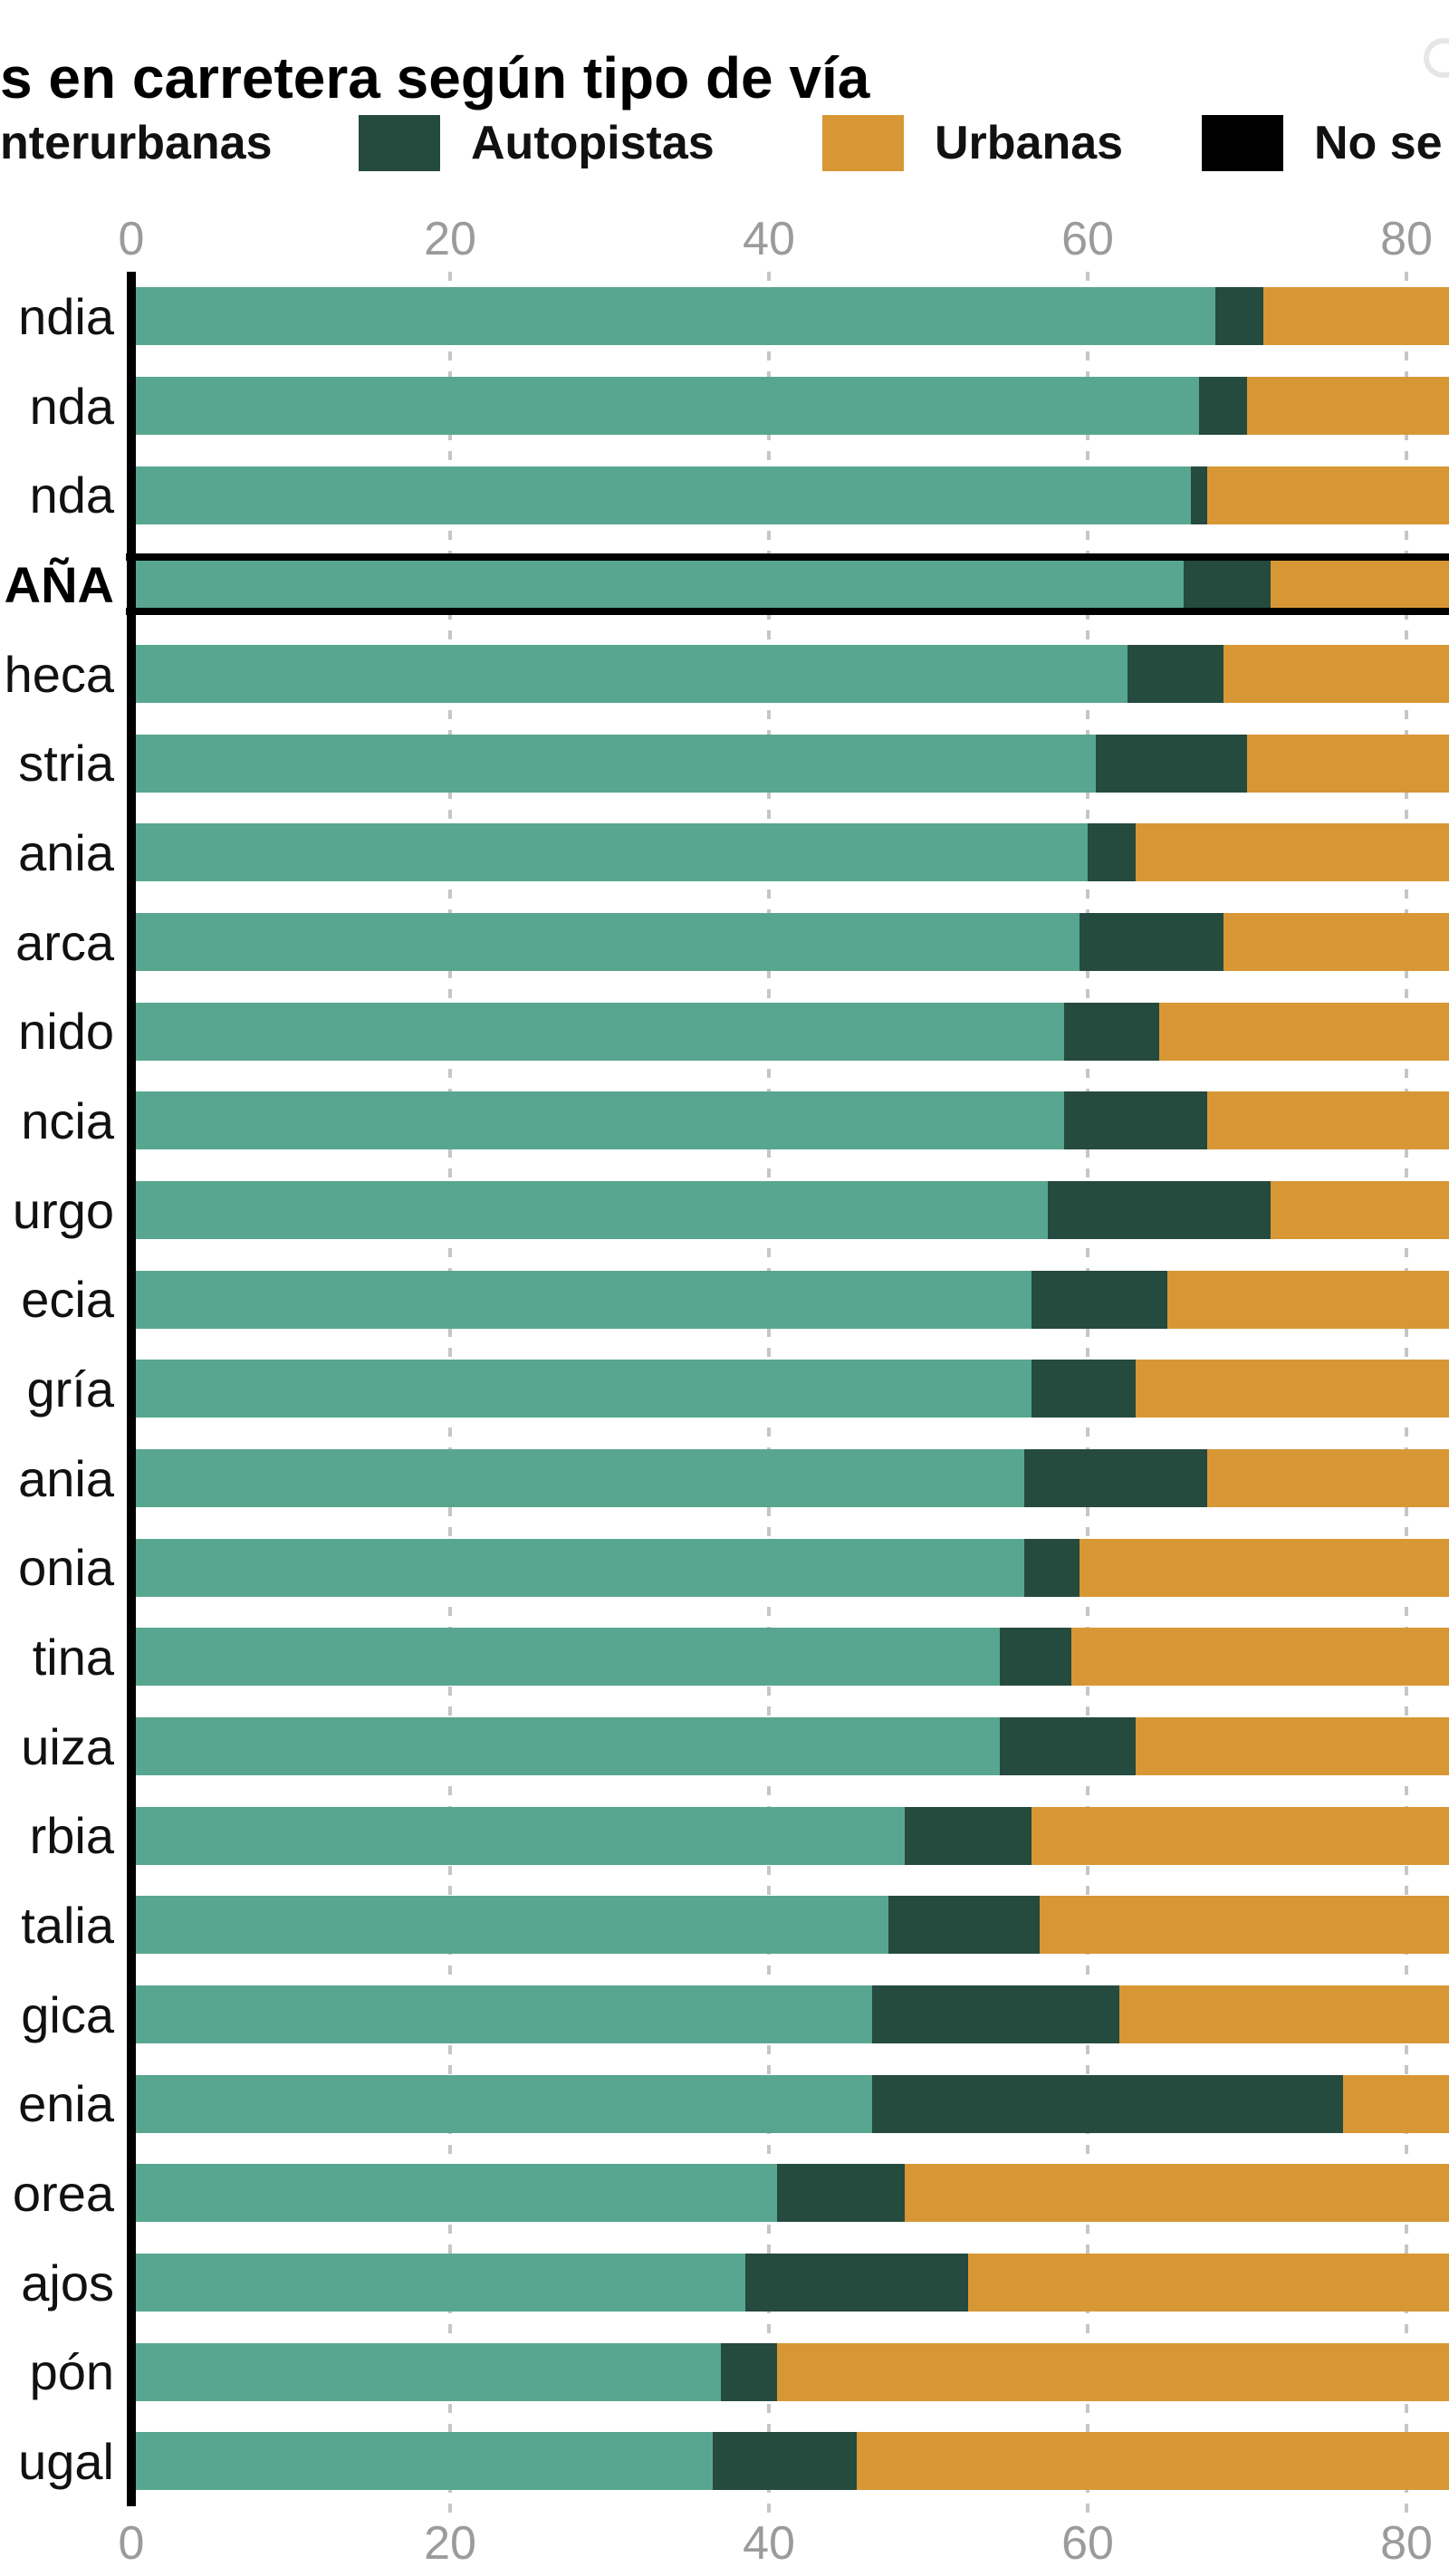 Image resolution: width=1449 pixels, height=2576 pixels. What do you see at coordinates (70, 1389) in the screenshot?
I see `country-label: gría` at bounding box center [70, 1389].